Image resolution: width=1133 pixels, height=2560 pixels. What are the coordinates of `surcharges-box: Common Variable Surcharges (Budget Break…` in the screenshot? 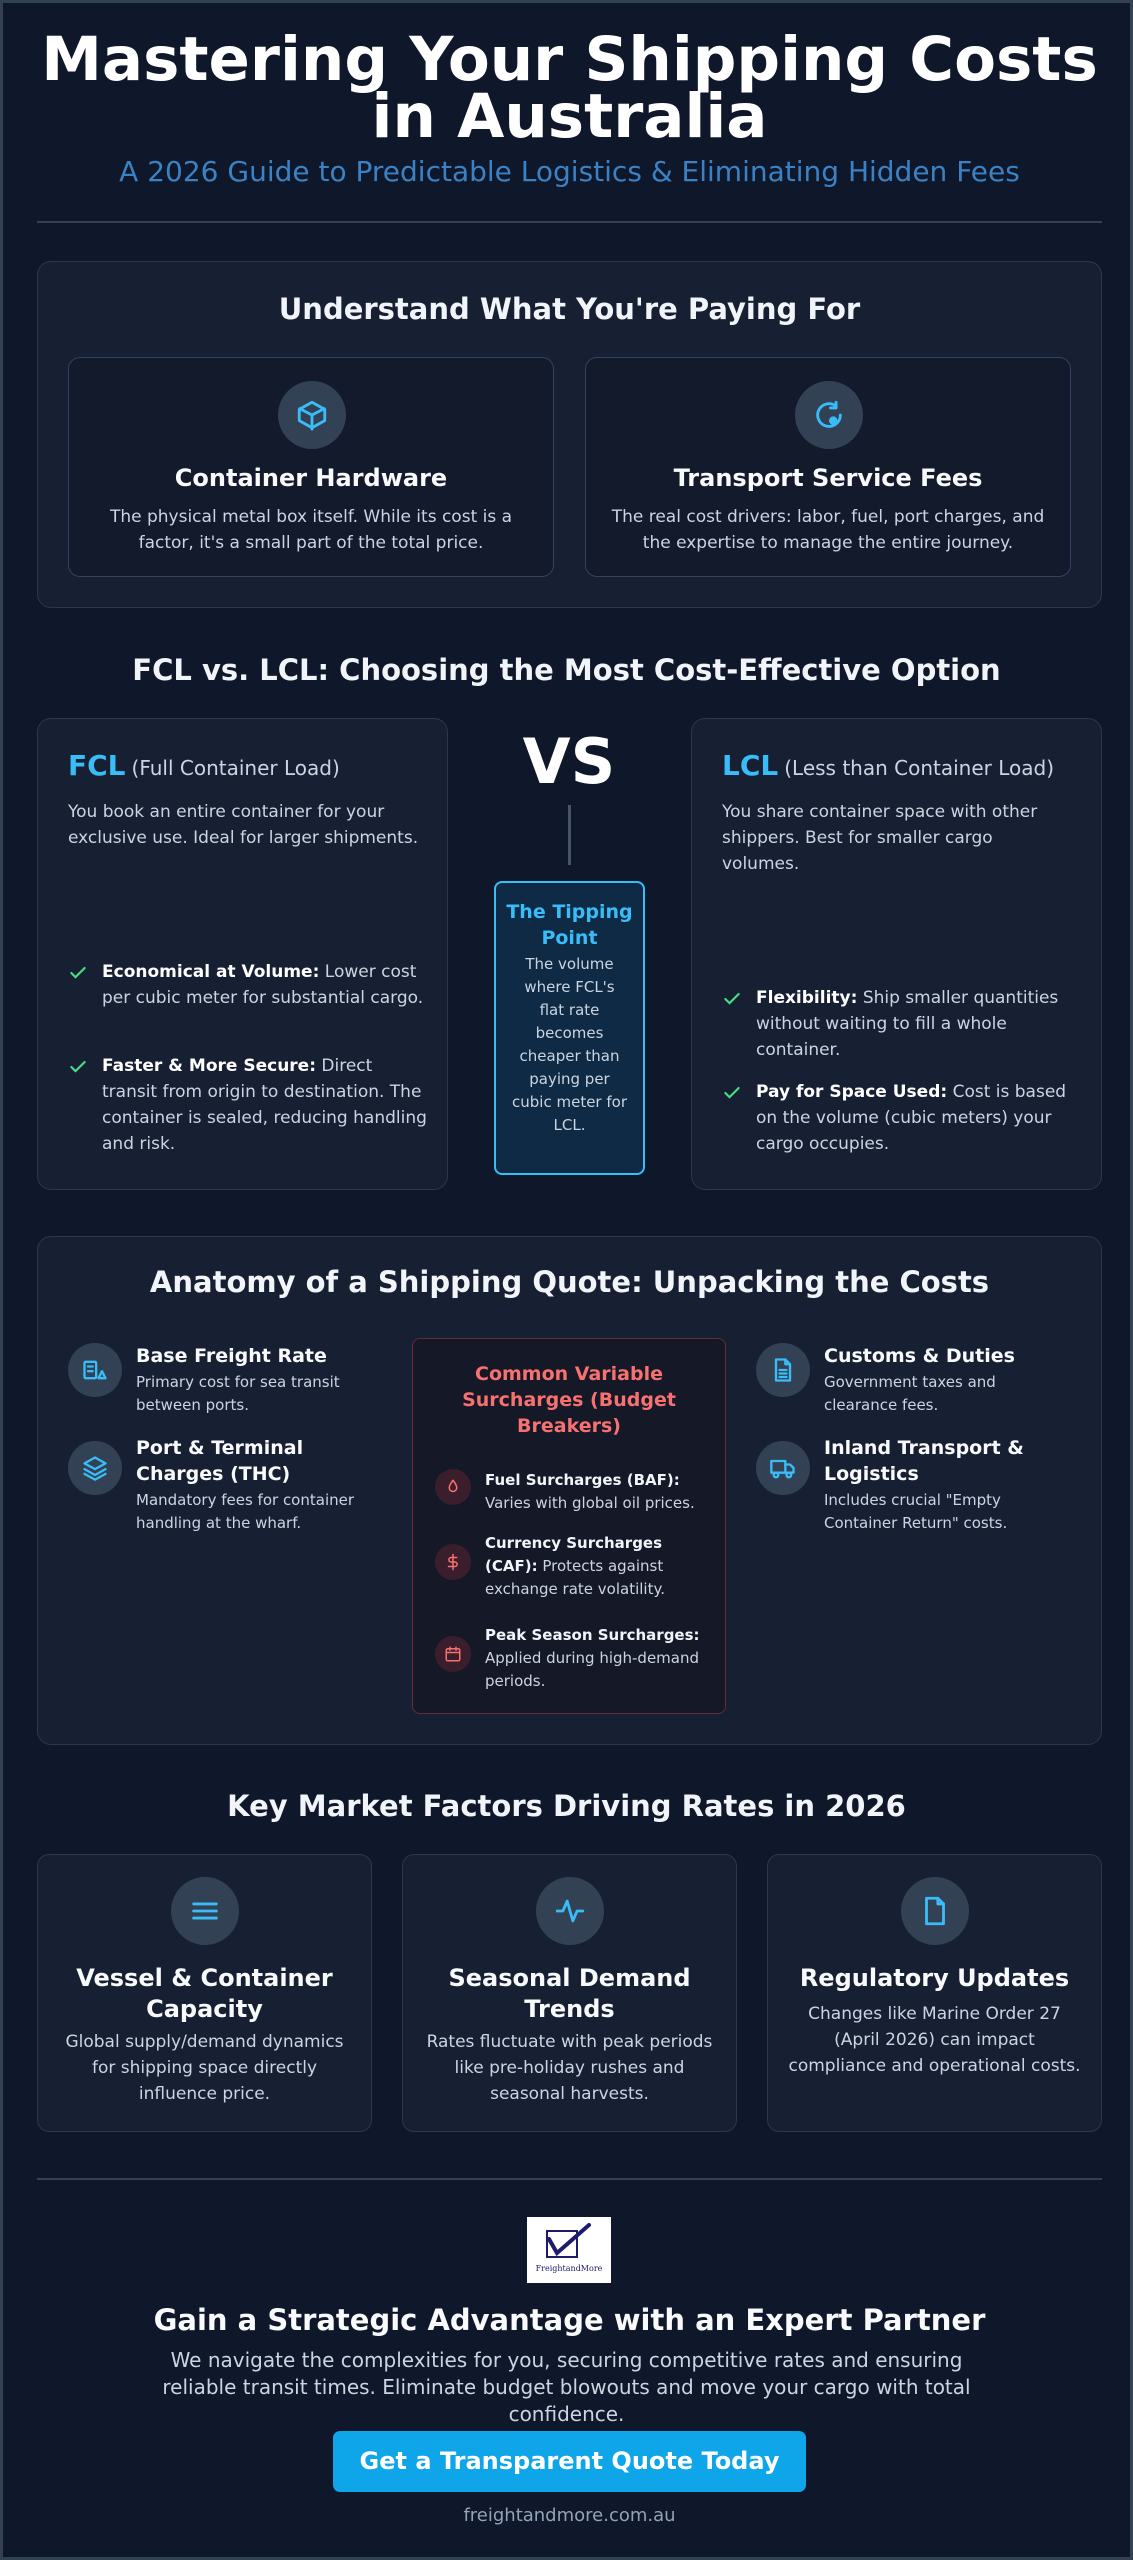 It's located at (569, 1526).